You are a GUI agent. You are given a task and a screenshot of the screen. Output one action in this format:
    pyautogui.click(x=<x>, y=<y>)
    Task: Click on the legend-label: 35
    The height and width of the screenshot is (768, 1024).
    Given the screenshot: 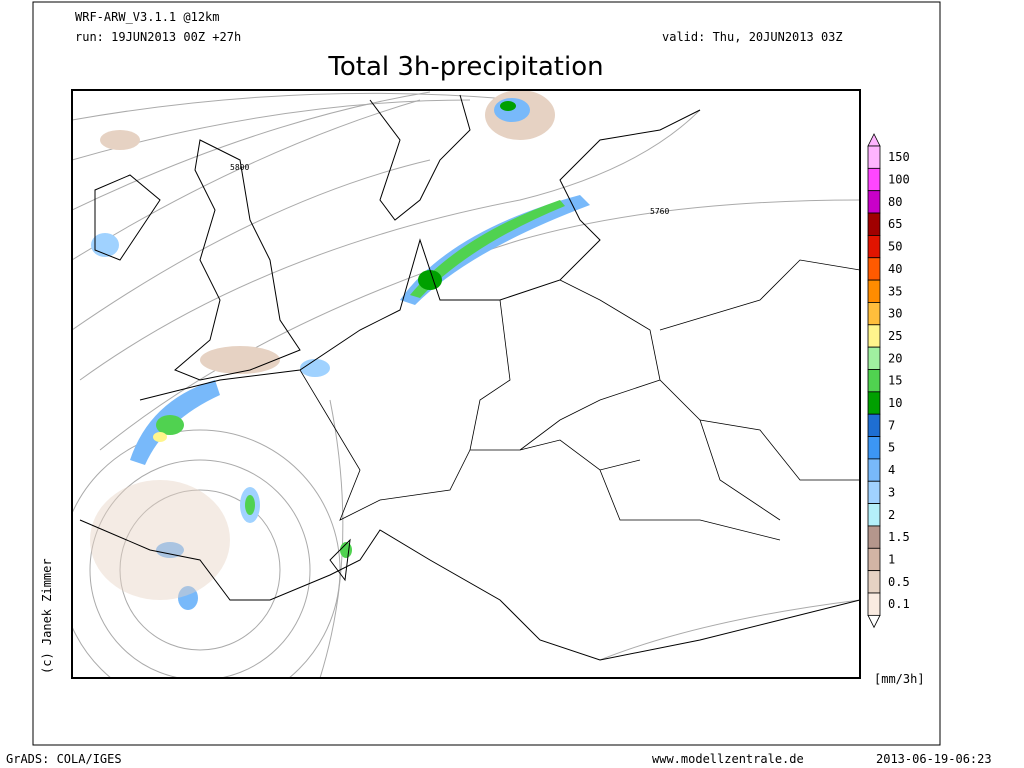 What is the action you would take?
    pyautogui.click(x=895, y=291)
    